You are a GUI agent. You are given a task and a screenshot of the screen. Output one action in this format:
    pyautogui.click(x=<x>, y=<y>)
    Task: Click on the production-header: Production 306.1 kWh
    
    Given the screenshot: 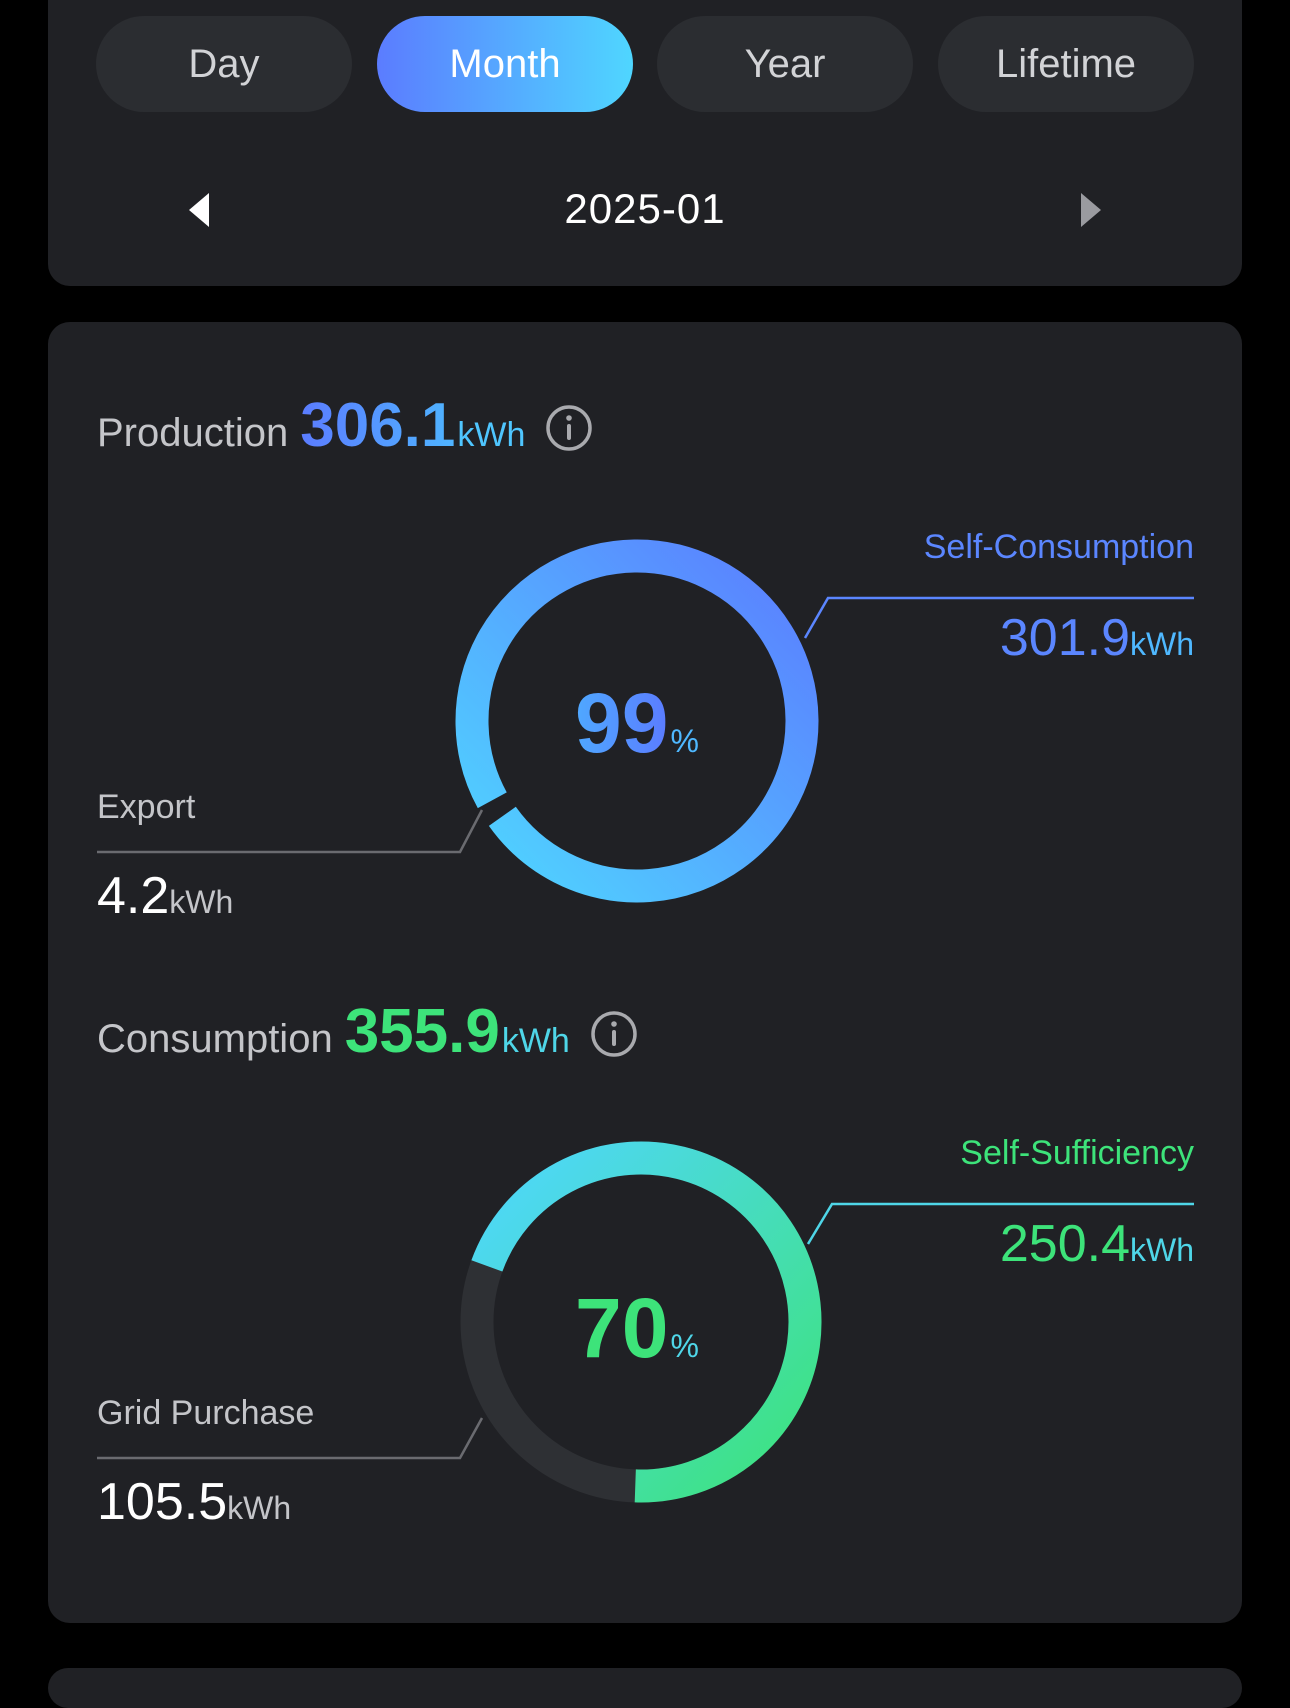 What is the action you would take?
    pyautogui.click(x=345, y=425)
    